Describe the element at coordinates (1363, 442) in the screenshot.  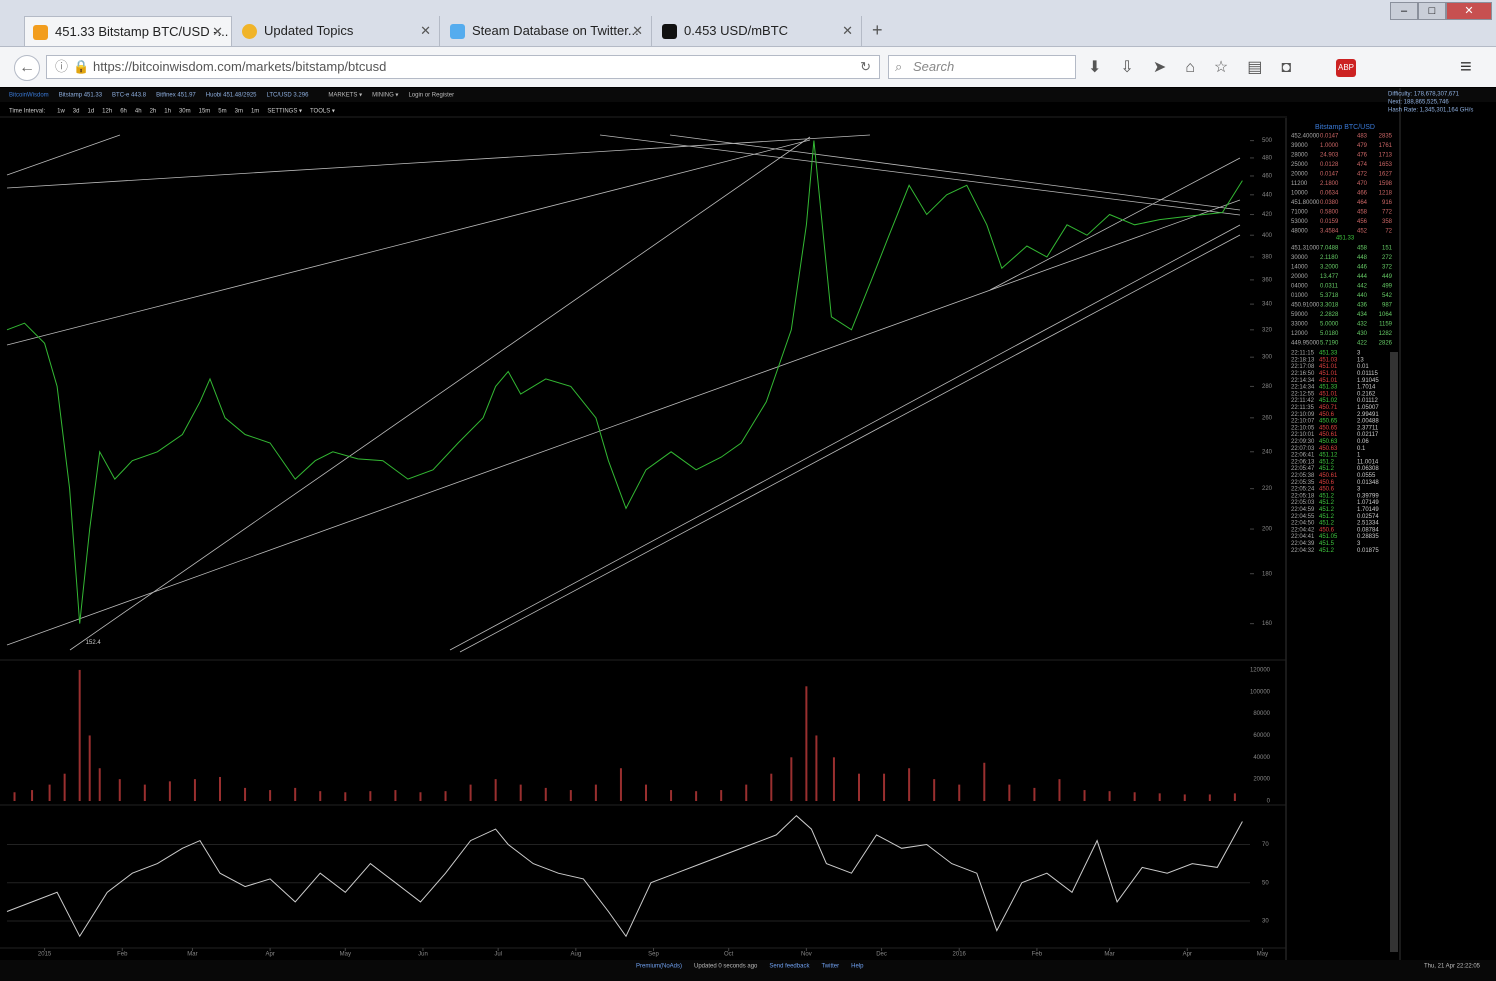
I see `trade-amount: 0.06` at that location.